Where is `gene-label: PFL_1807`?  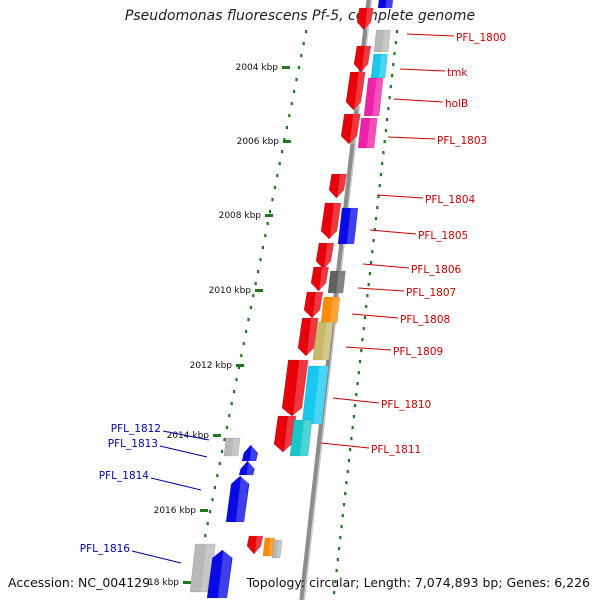
gene-label: PFL_1807 is located at coordinates (431, 293).